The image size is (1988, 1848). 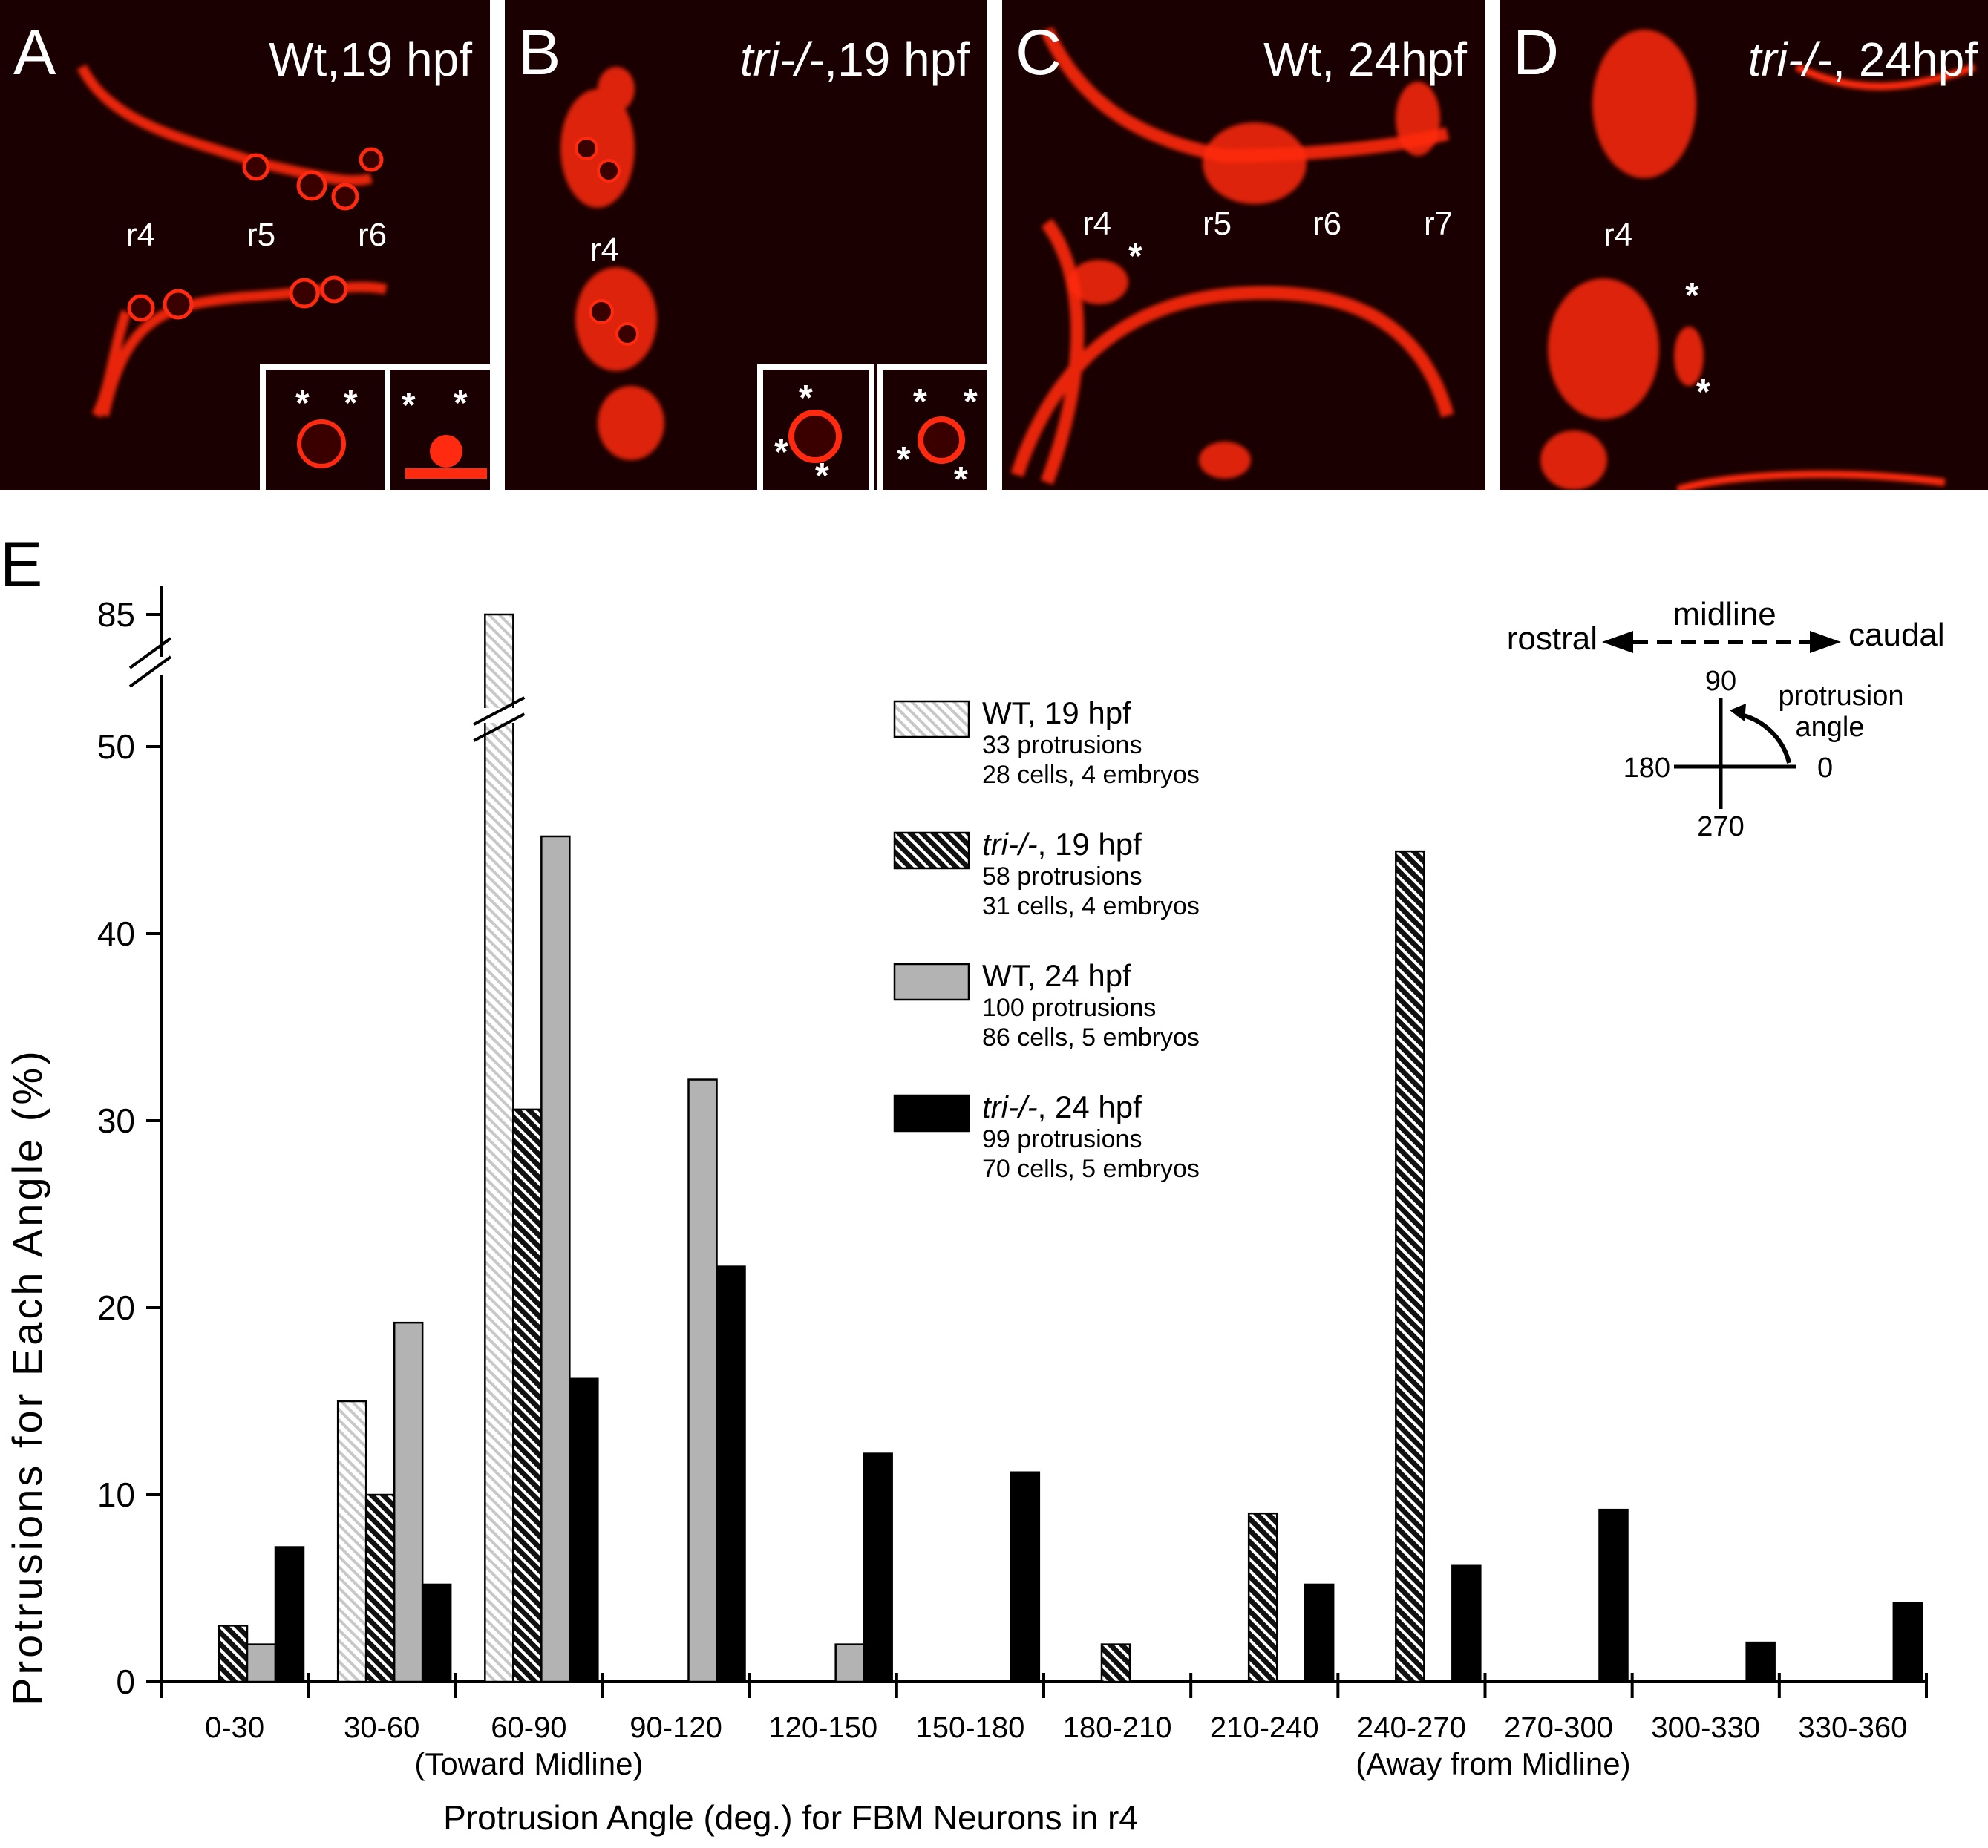 What do you see at coordinates (1744, 245) in the screenshot?
I see `panel-d: D tri-/-, 24hpf r4 * *` at bounding box center [1744, 245].